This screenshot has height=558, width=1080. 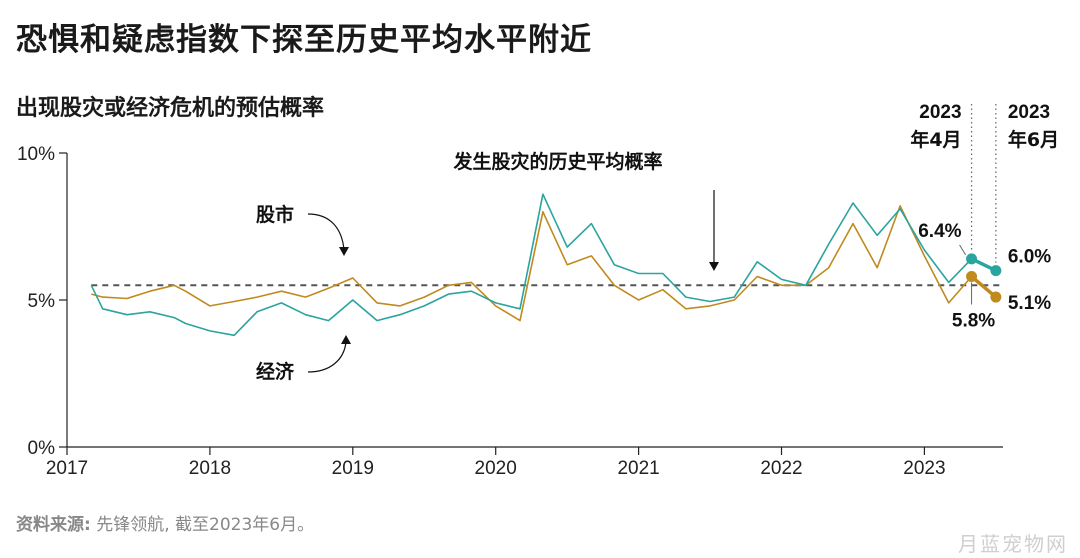 I want to click on watermark: 月蓝宠物网, so click(x=1013, y=544).